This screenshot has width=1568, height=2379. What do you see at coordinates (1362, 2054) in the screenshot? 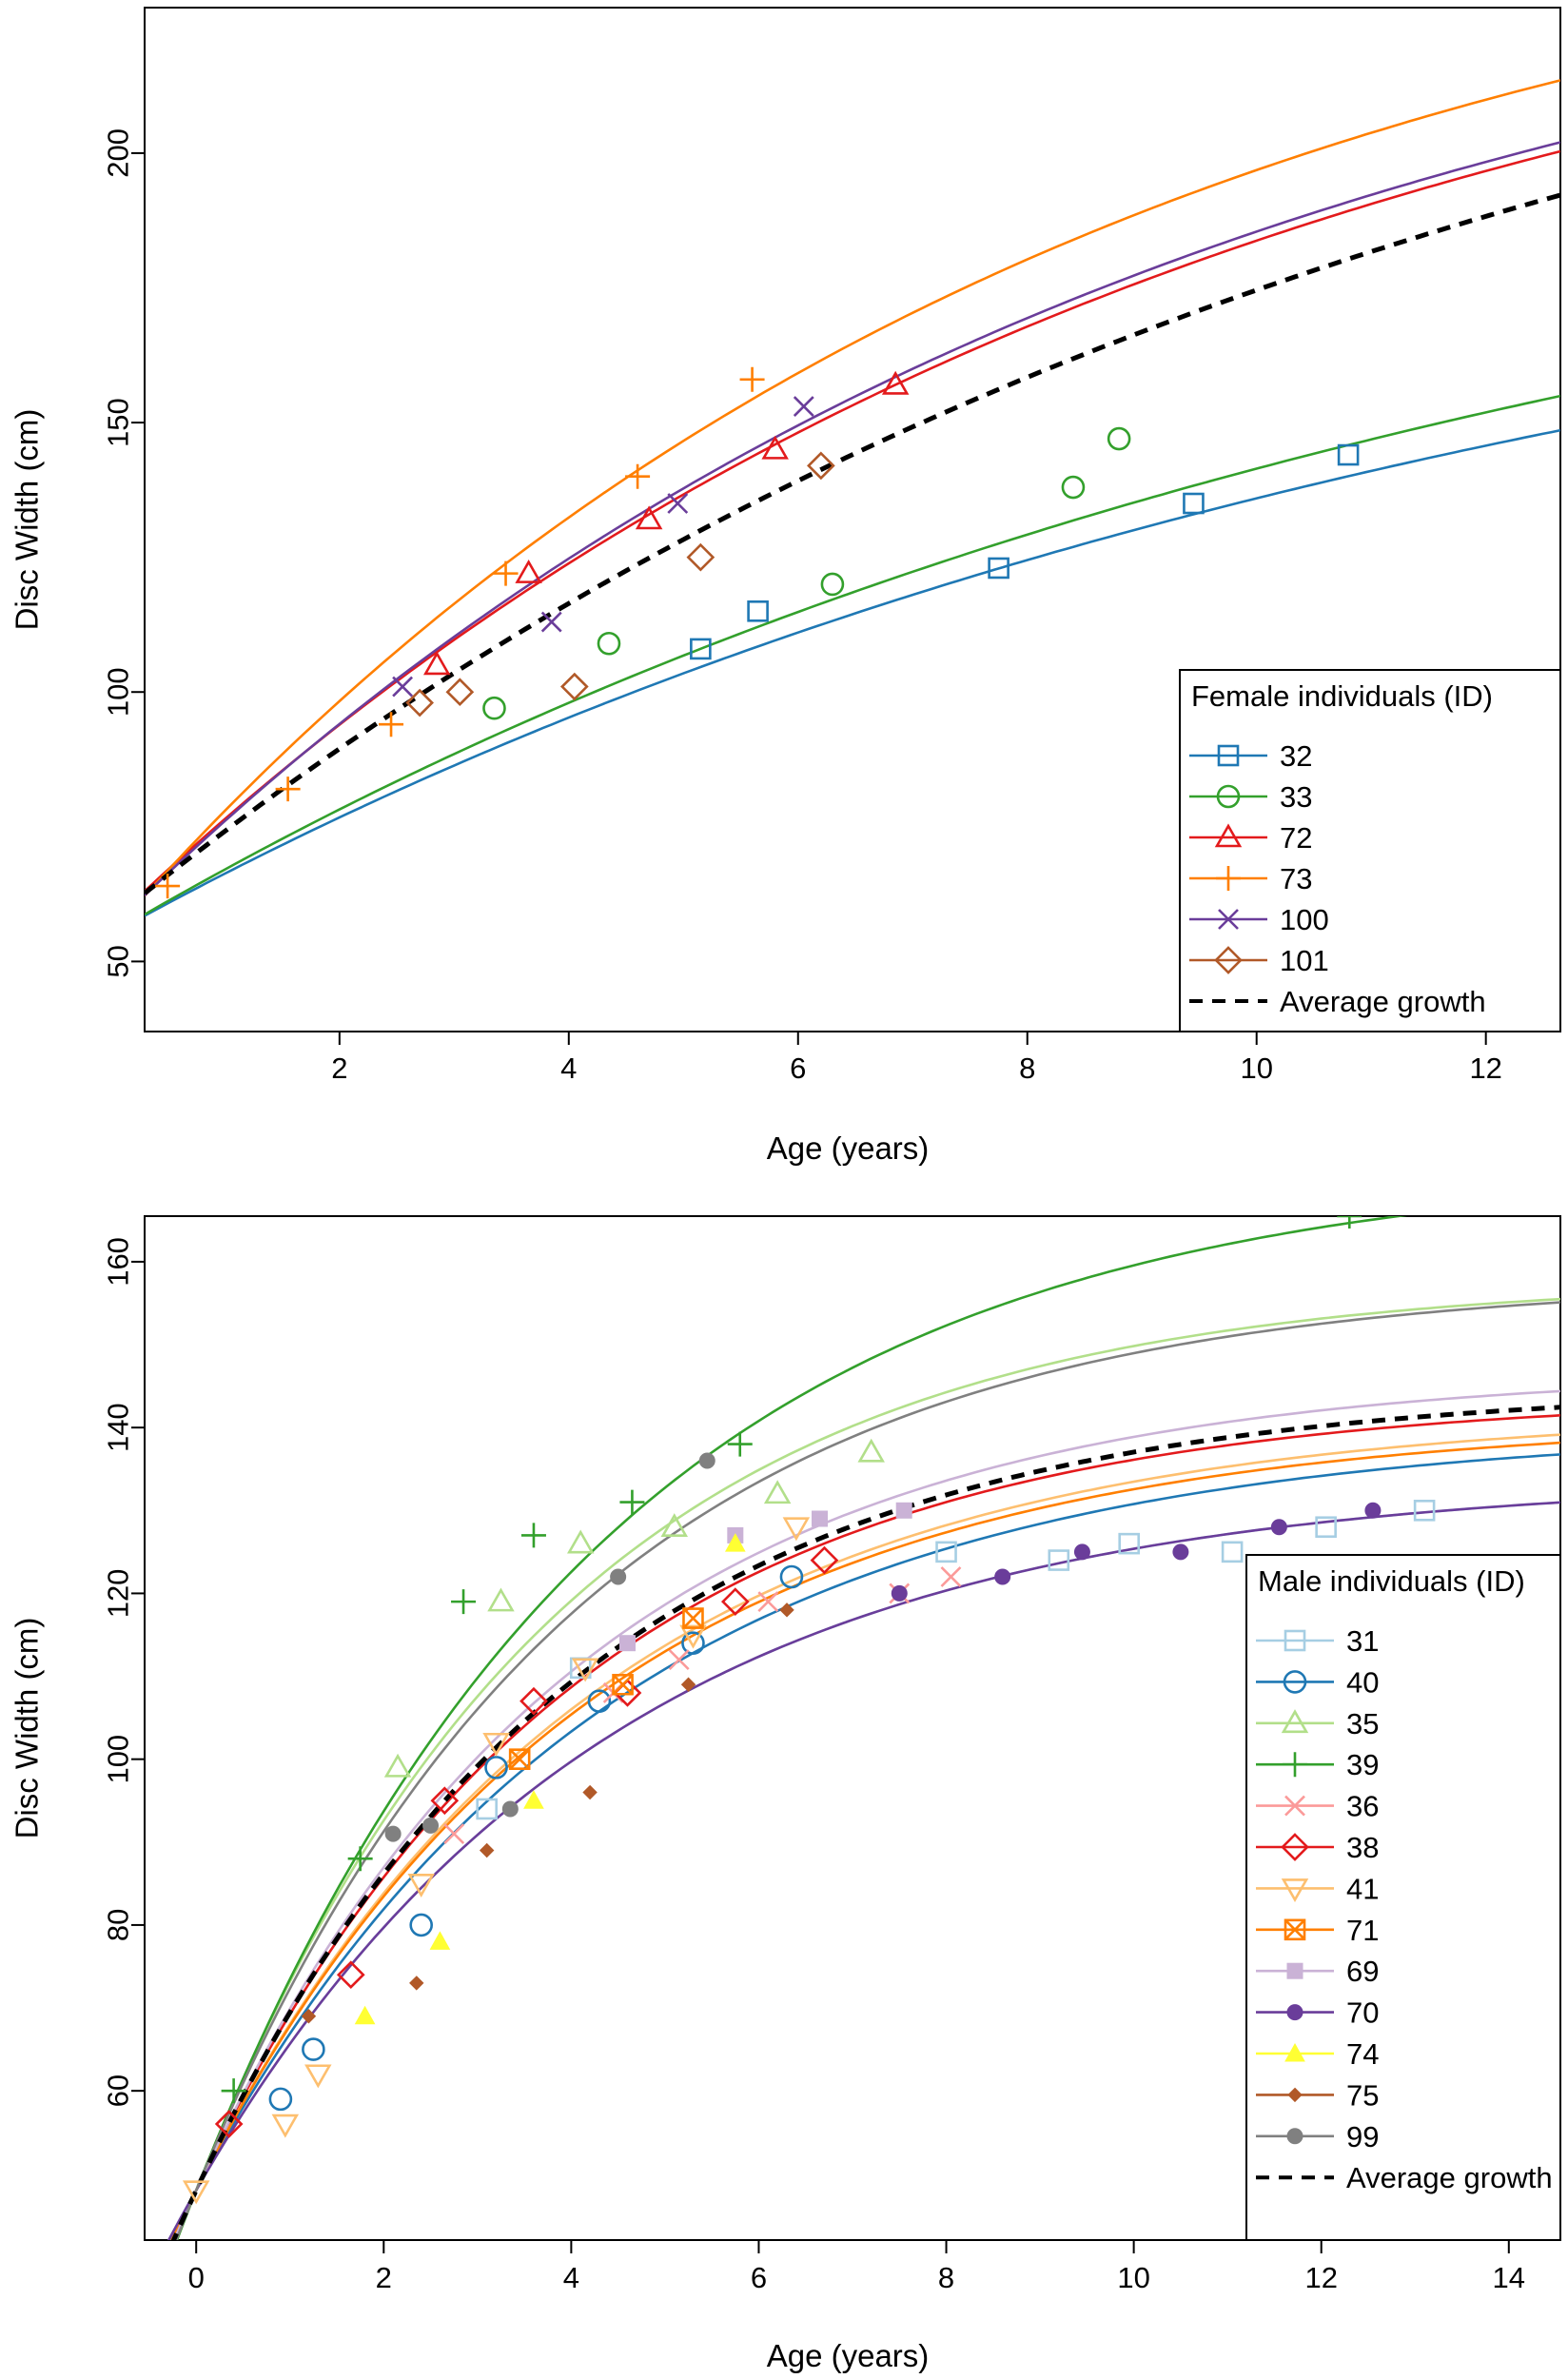
I see `legend-label: 74` at bounding box center [1362, 2054].